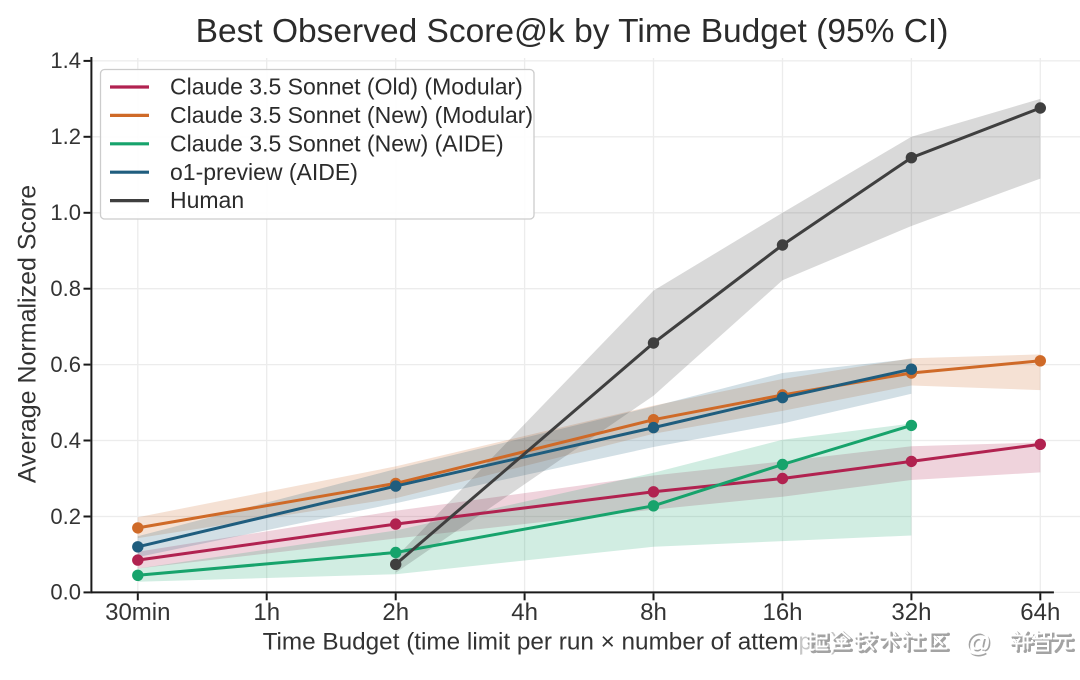 Image resolution: width=1080 pixels, height=680 pixels. I want to click on svg-text: 4h, so click(524, 612).